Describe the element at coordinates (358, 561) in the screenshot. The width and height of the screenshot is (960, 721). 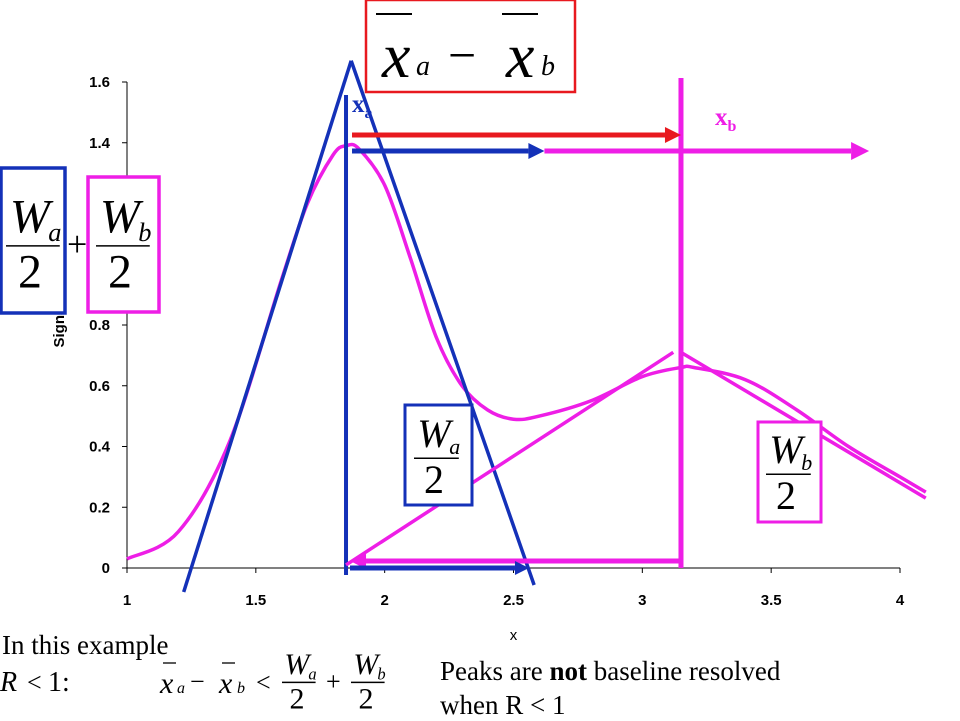
I see `arrow-half-width-b-bottom-head` at that location.